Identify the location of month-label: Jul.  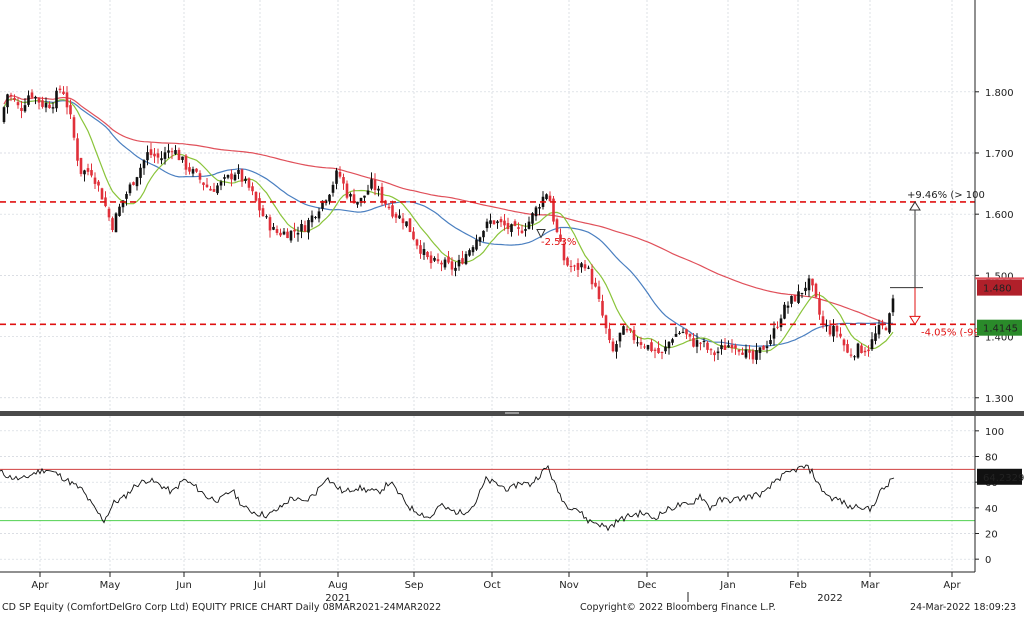
(259, 585).